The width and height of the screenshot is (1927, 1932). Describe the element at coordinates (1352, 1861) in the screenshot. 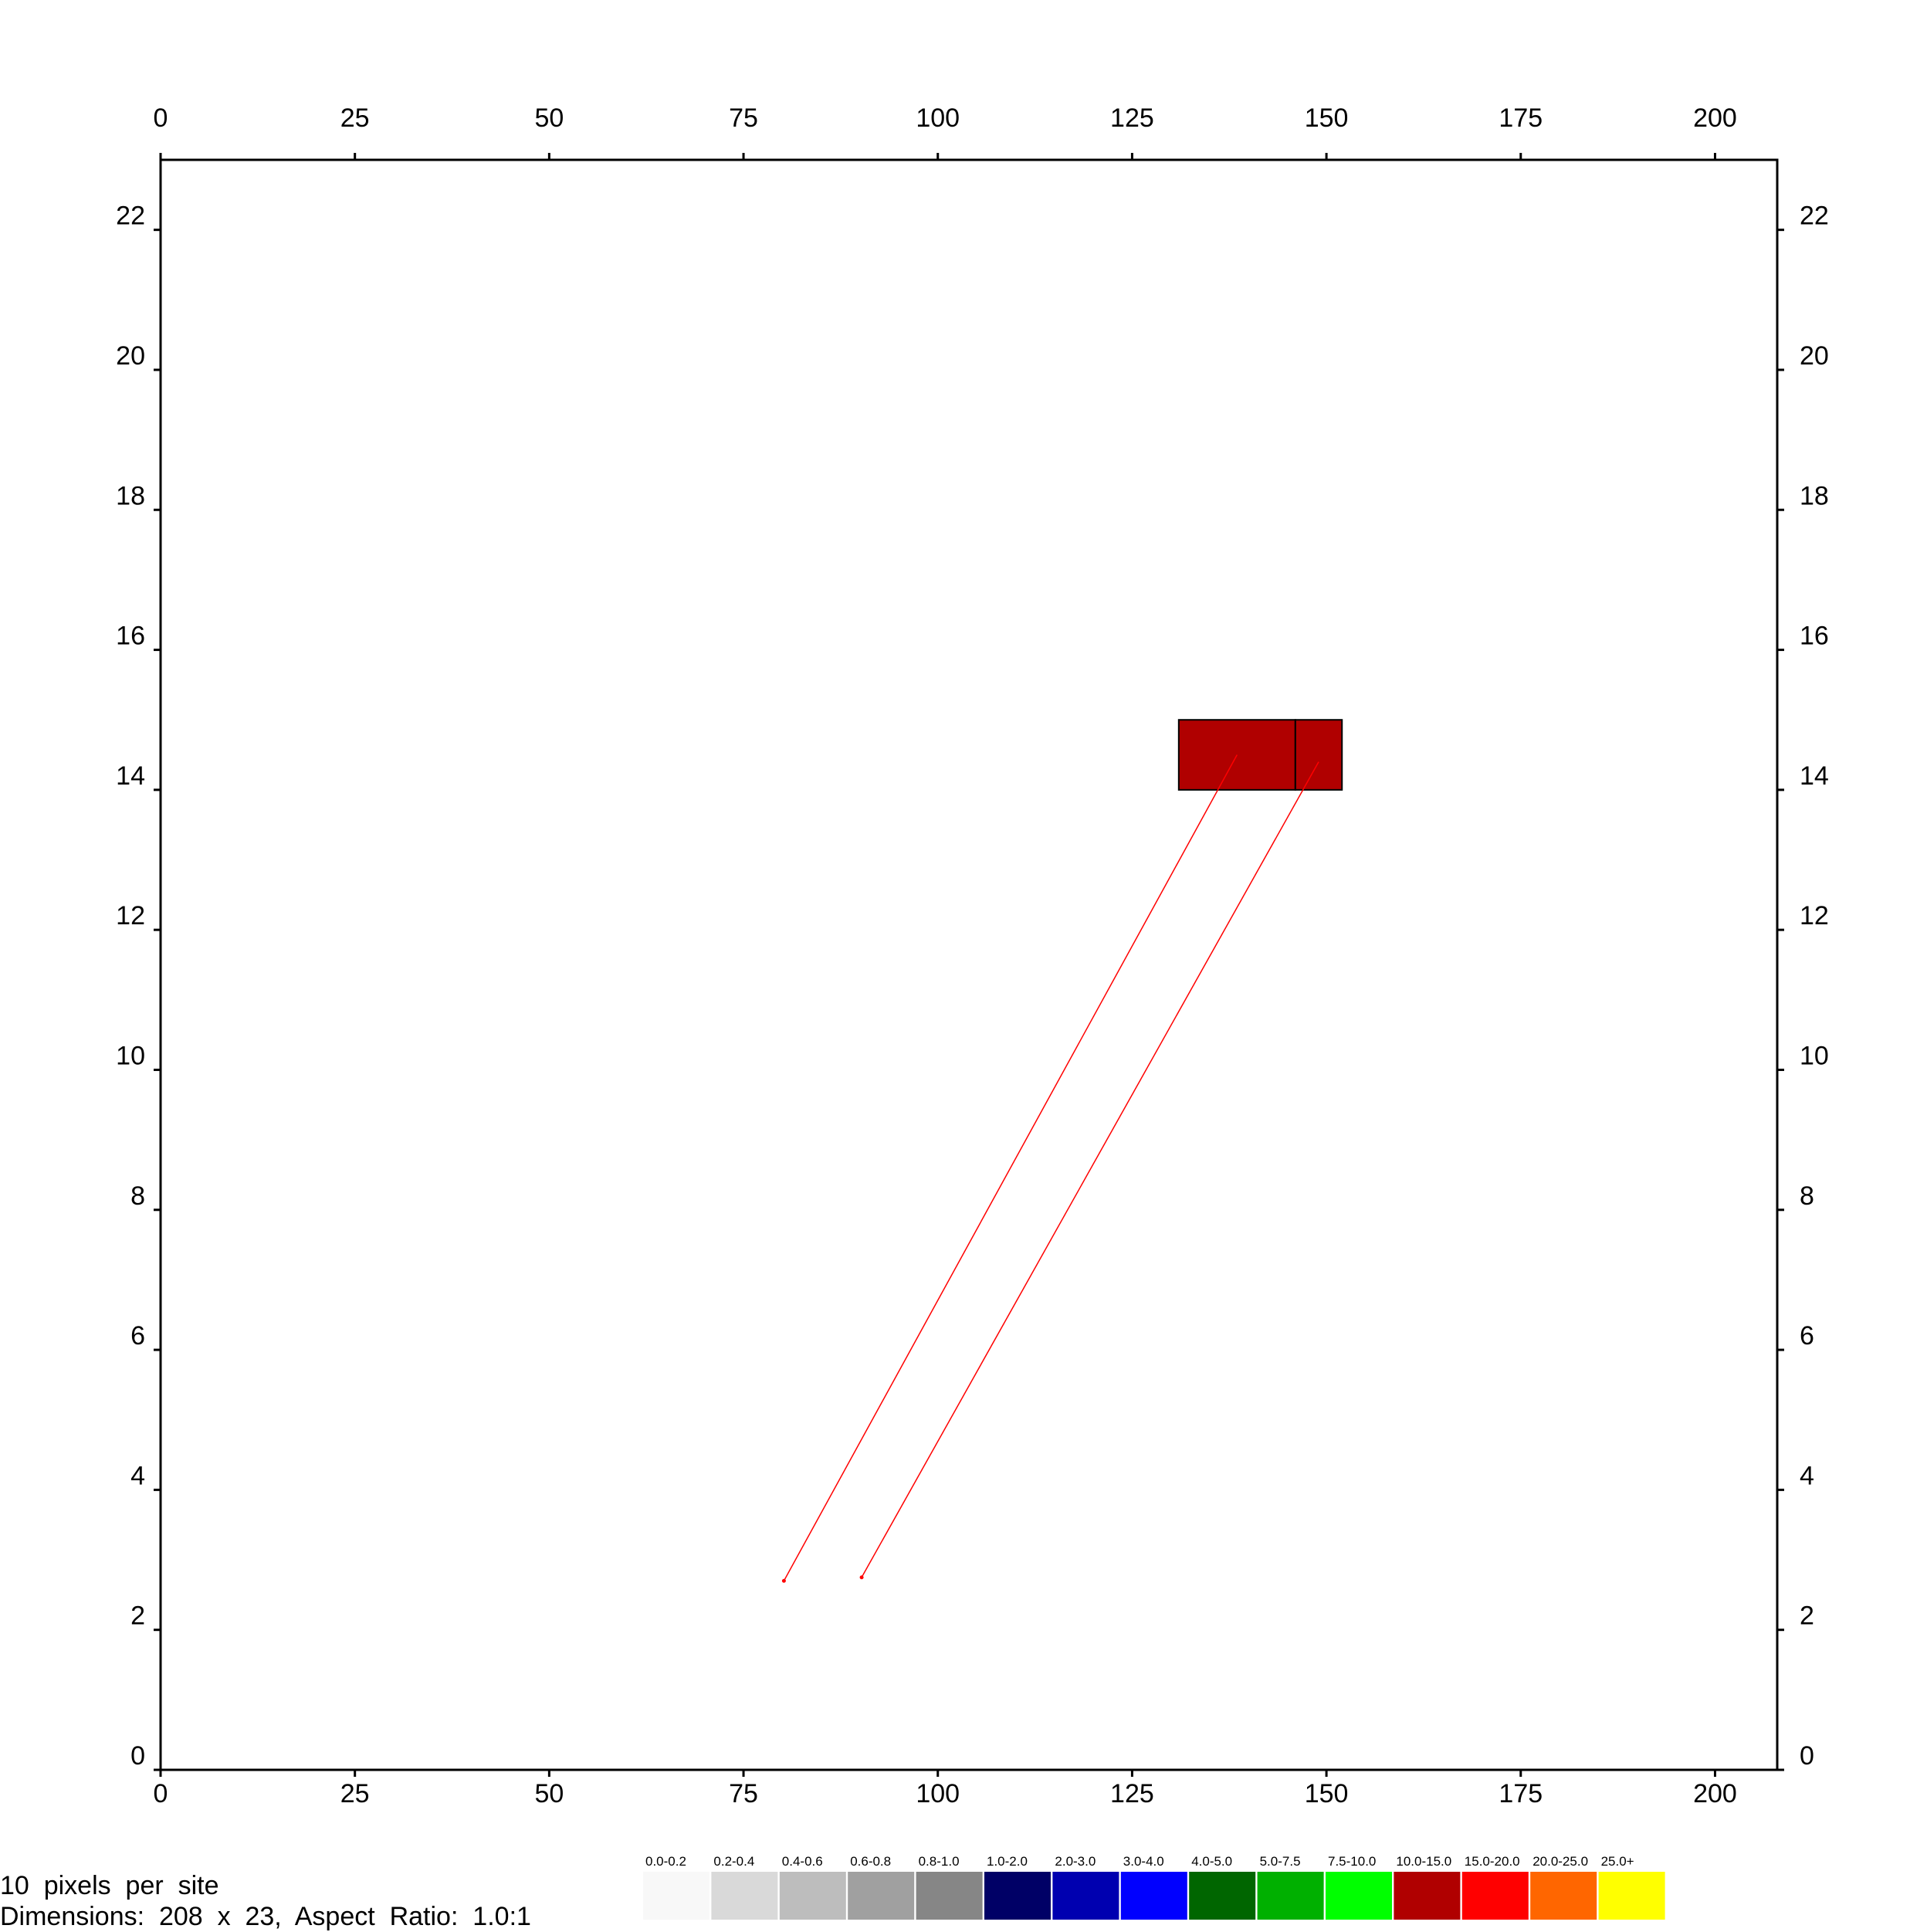

I see `legend-label: 7.5-10.0` at that location.